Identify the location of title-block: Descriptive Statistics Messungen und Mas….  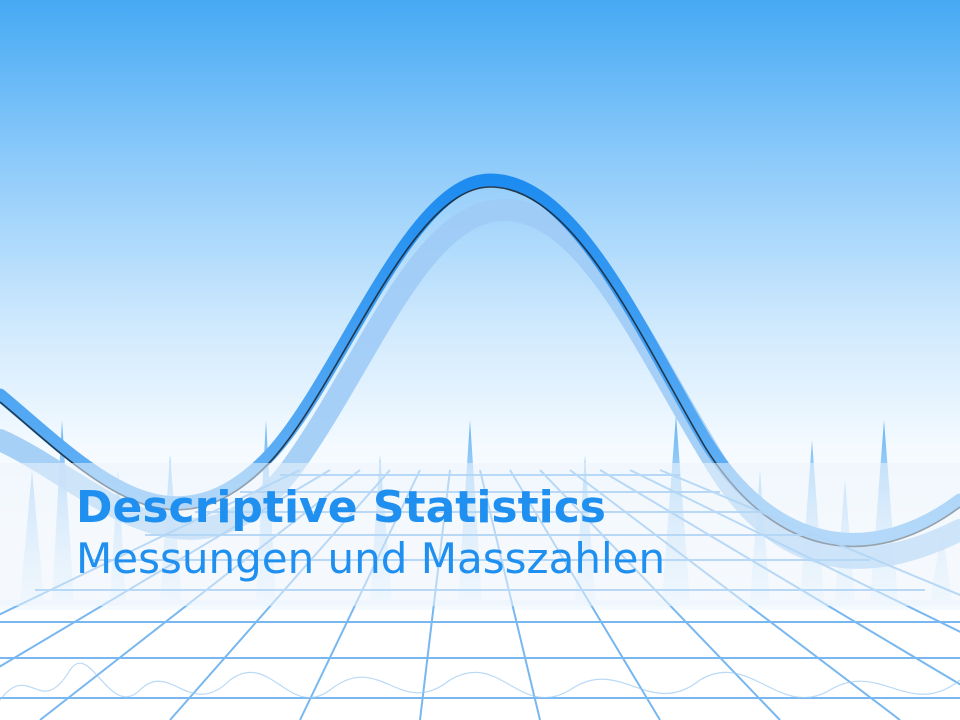
(506, 533).